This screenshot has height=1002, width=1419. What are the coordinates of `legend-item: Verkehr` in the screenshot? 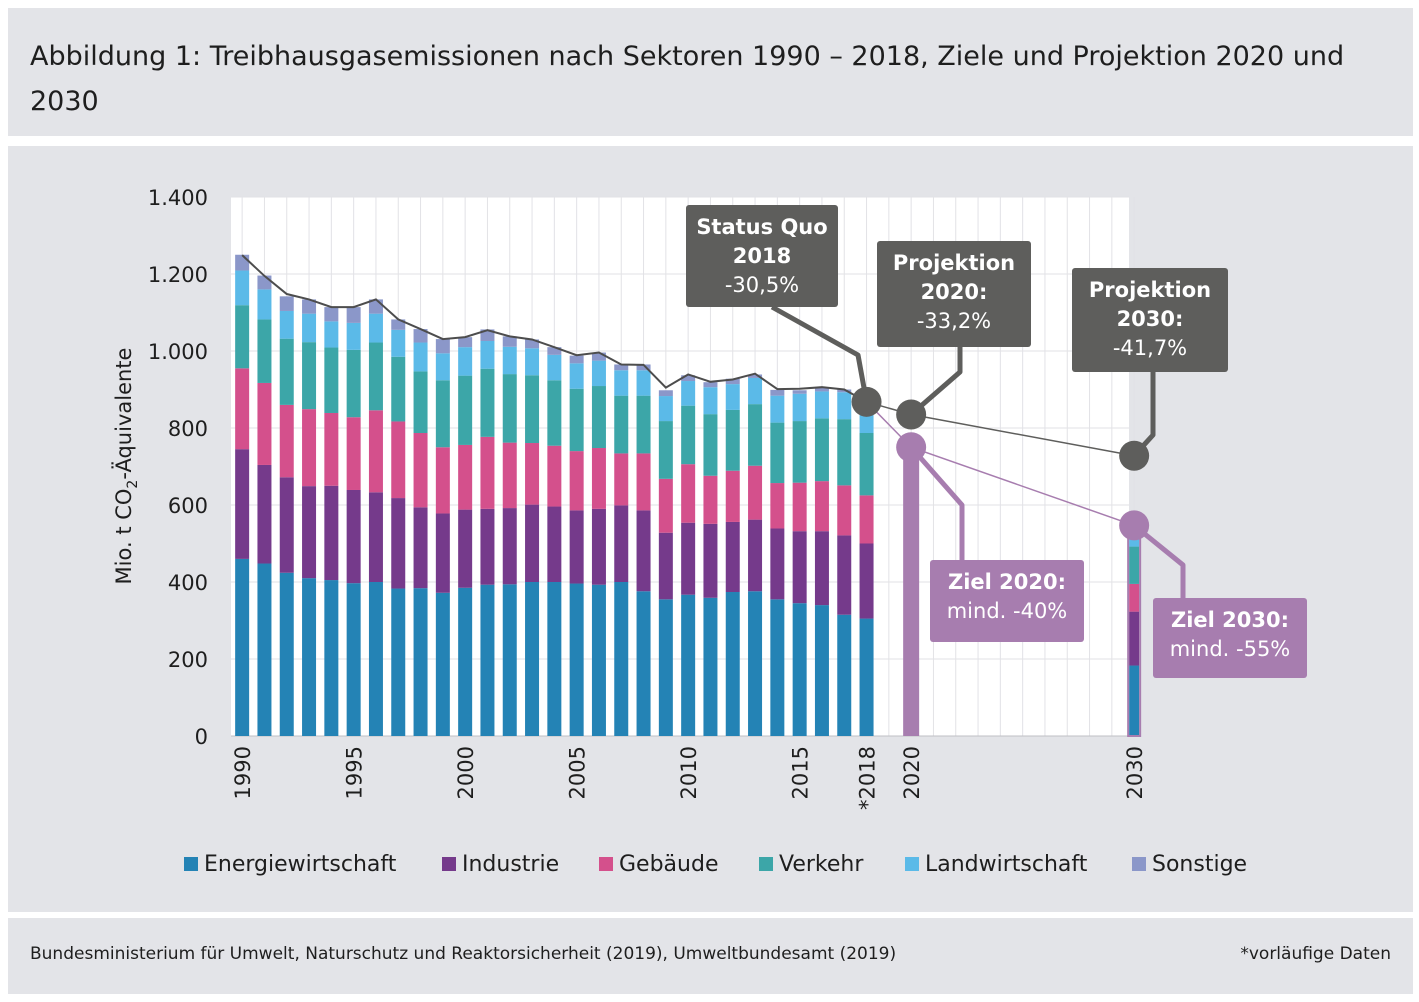 It's located at (811, 864).